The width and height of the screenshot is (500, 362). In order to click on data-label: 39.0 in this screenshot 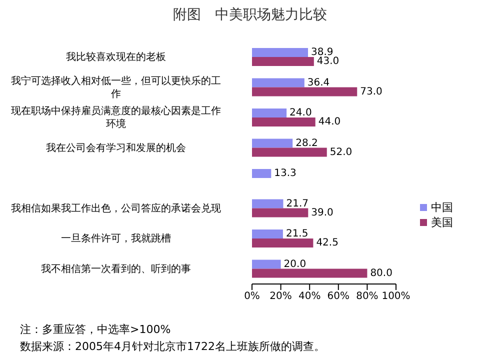, I will do `click(322, 212)`.